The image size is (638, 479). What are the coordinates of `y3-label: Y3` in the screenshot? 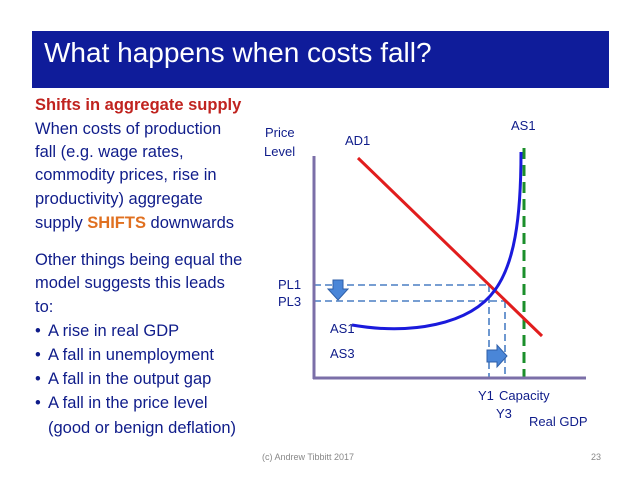 It's located at (504, 413).